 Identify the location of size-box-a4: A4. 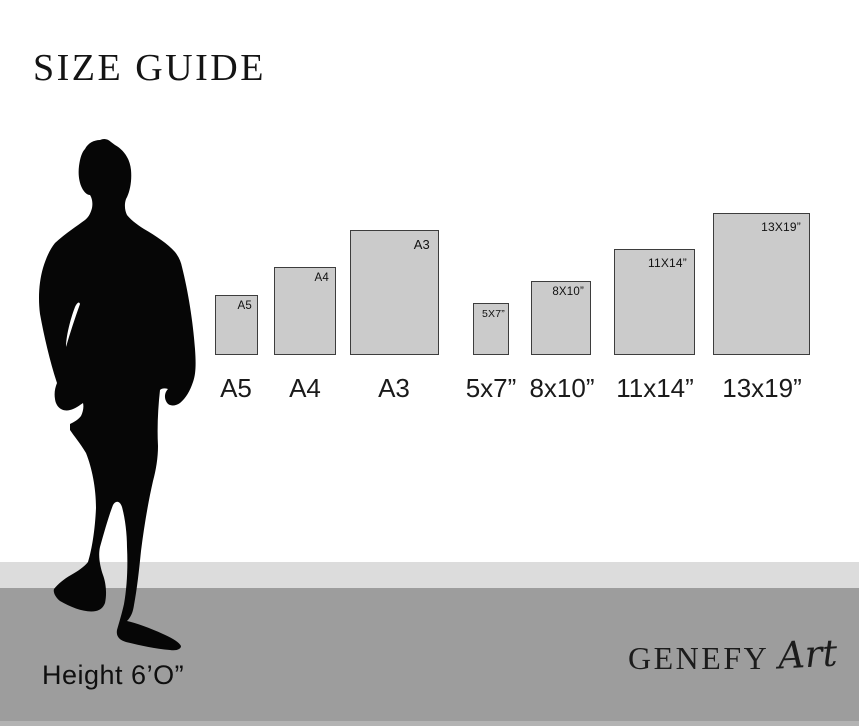
(305, 311).